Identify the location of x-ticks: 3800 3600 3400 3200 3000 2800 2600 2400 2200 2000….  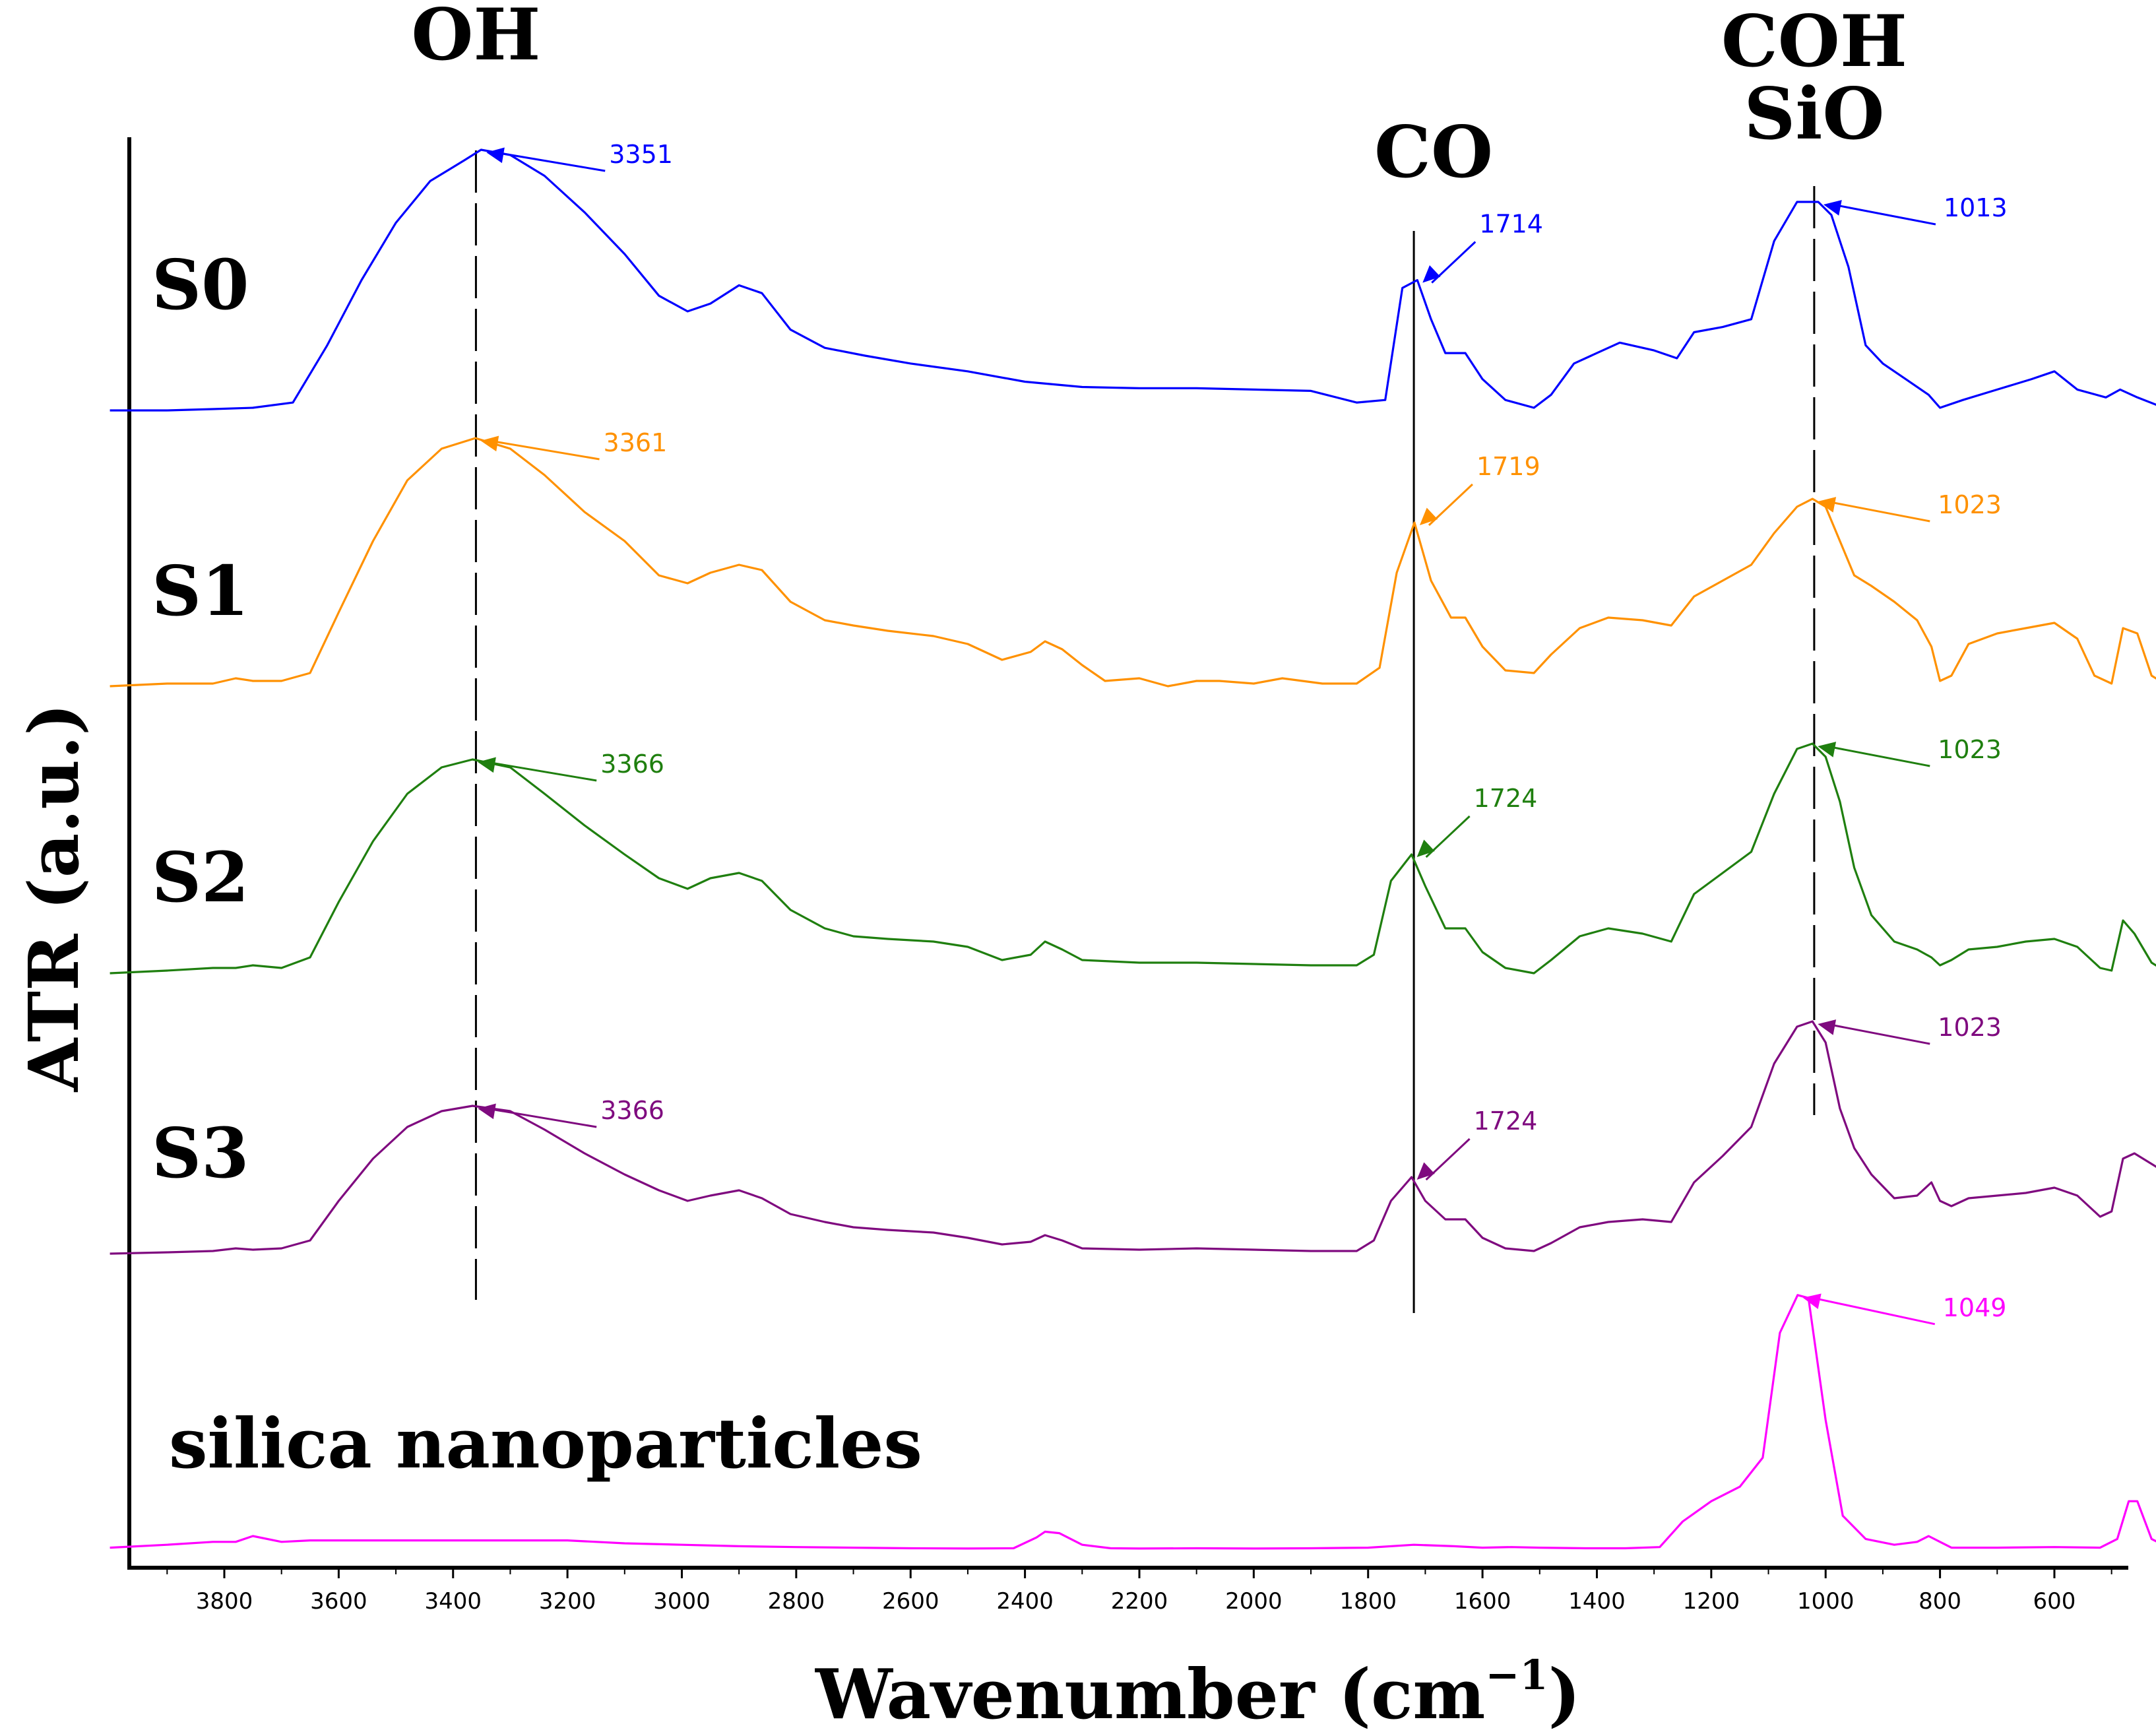
(1139, 1591).